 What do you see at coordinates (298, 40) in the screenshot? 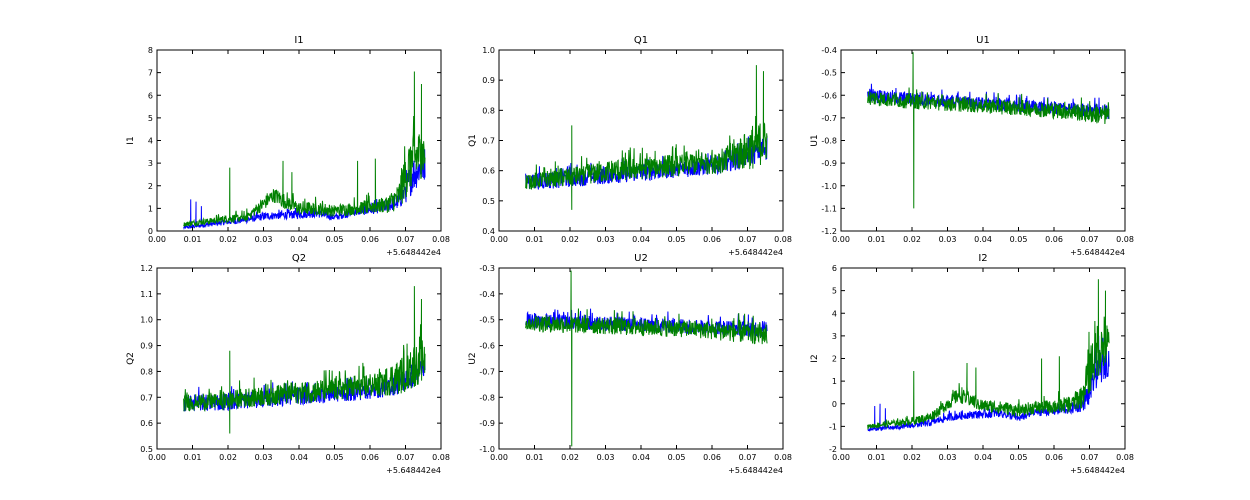
I see `subplot-title: I1` at bounding box center [298, 40].